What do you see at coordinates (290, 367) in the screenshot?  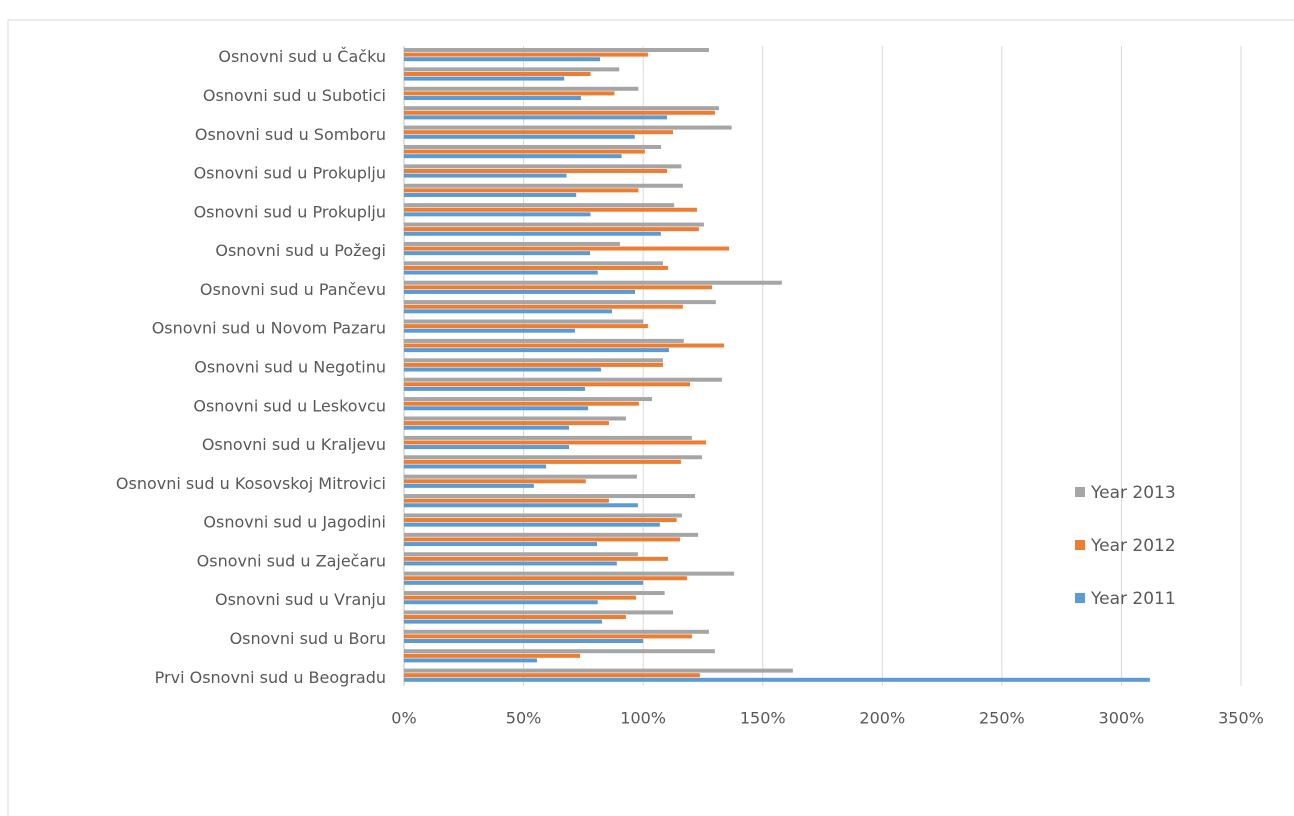 I see `y-tick-label: Osnovni sud u Negotinu` at bounding box center [290, 367].